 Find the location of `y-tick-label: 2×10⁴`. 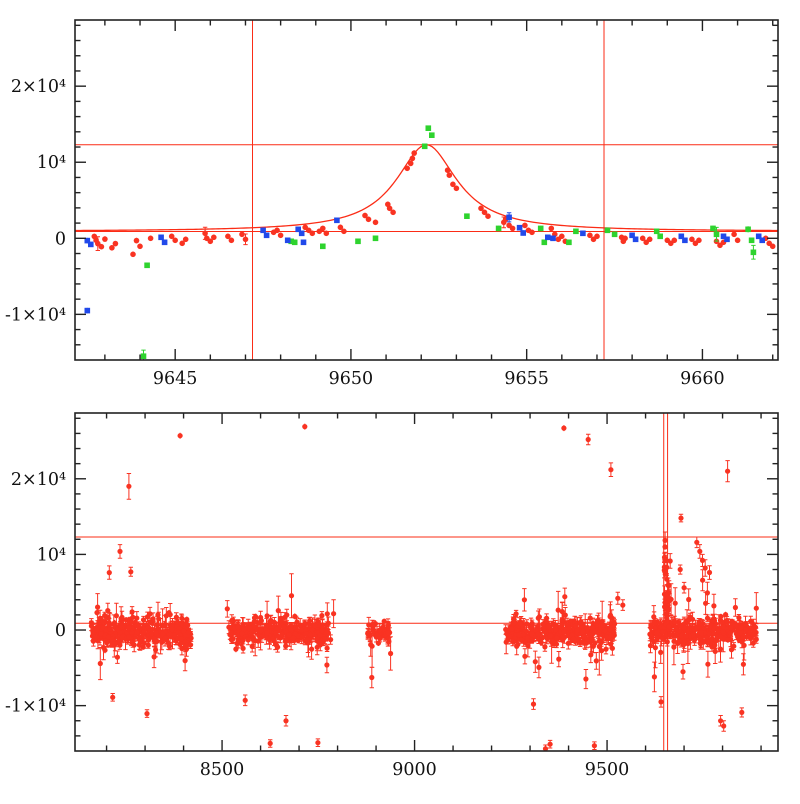

y-tick-label: 2×10⁴ is located at coordinates (38, 87).